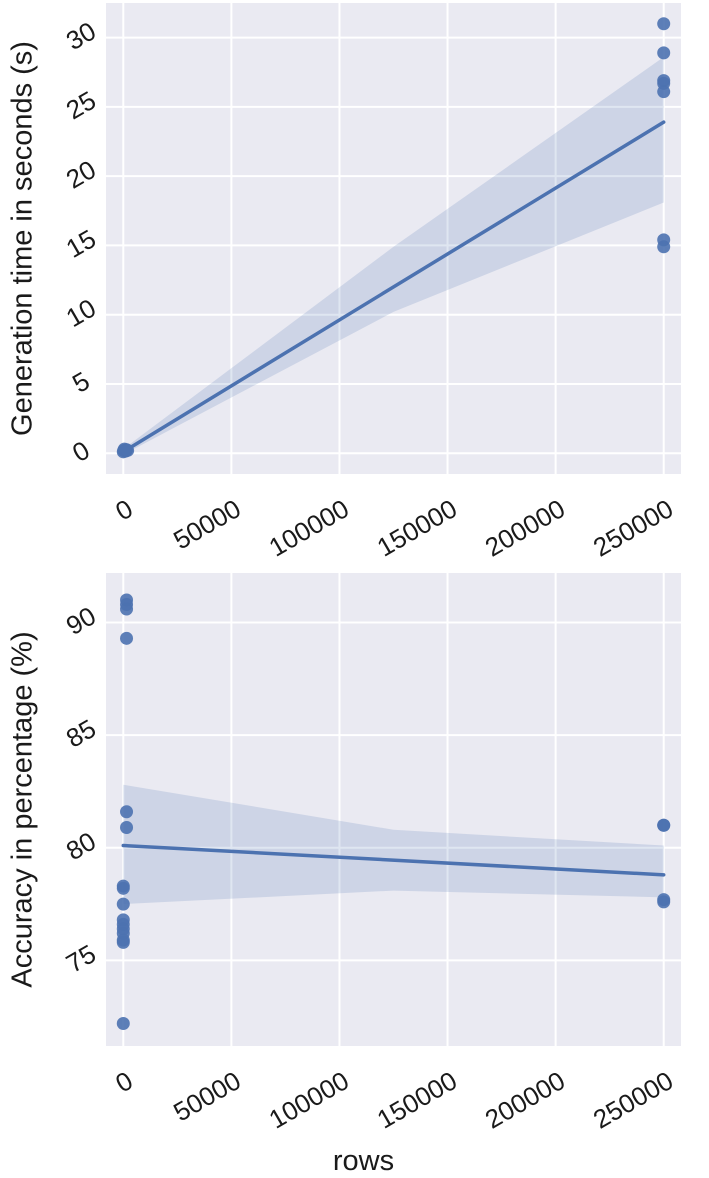  I want to click on y-axis-label: Generation time in seconds (s), so click(23, 238).